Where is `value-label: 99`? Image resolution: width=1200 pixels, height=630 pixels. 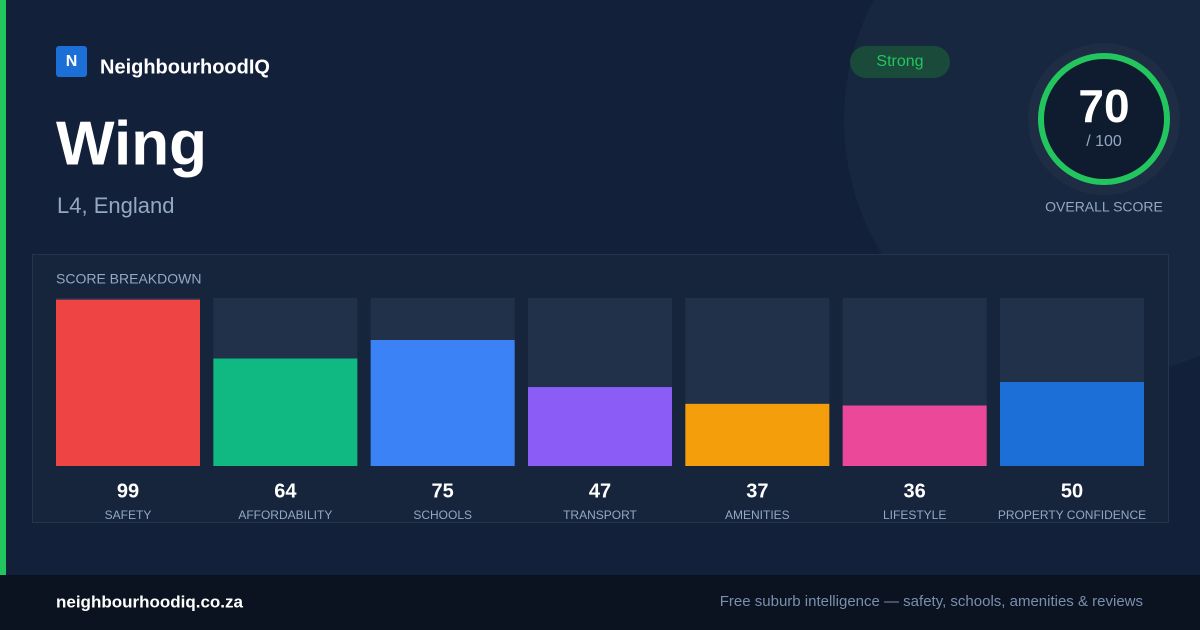 value-label: 99 is located at coordinates (128, 491).